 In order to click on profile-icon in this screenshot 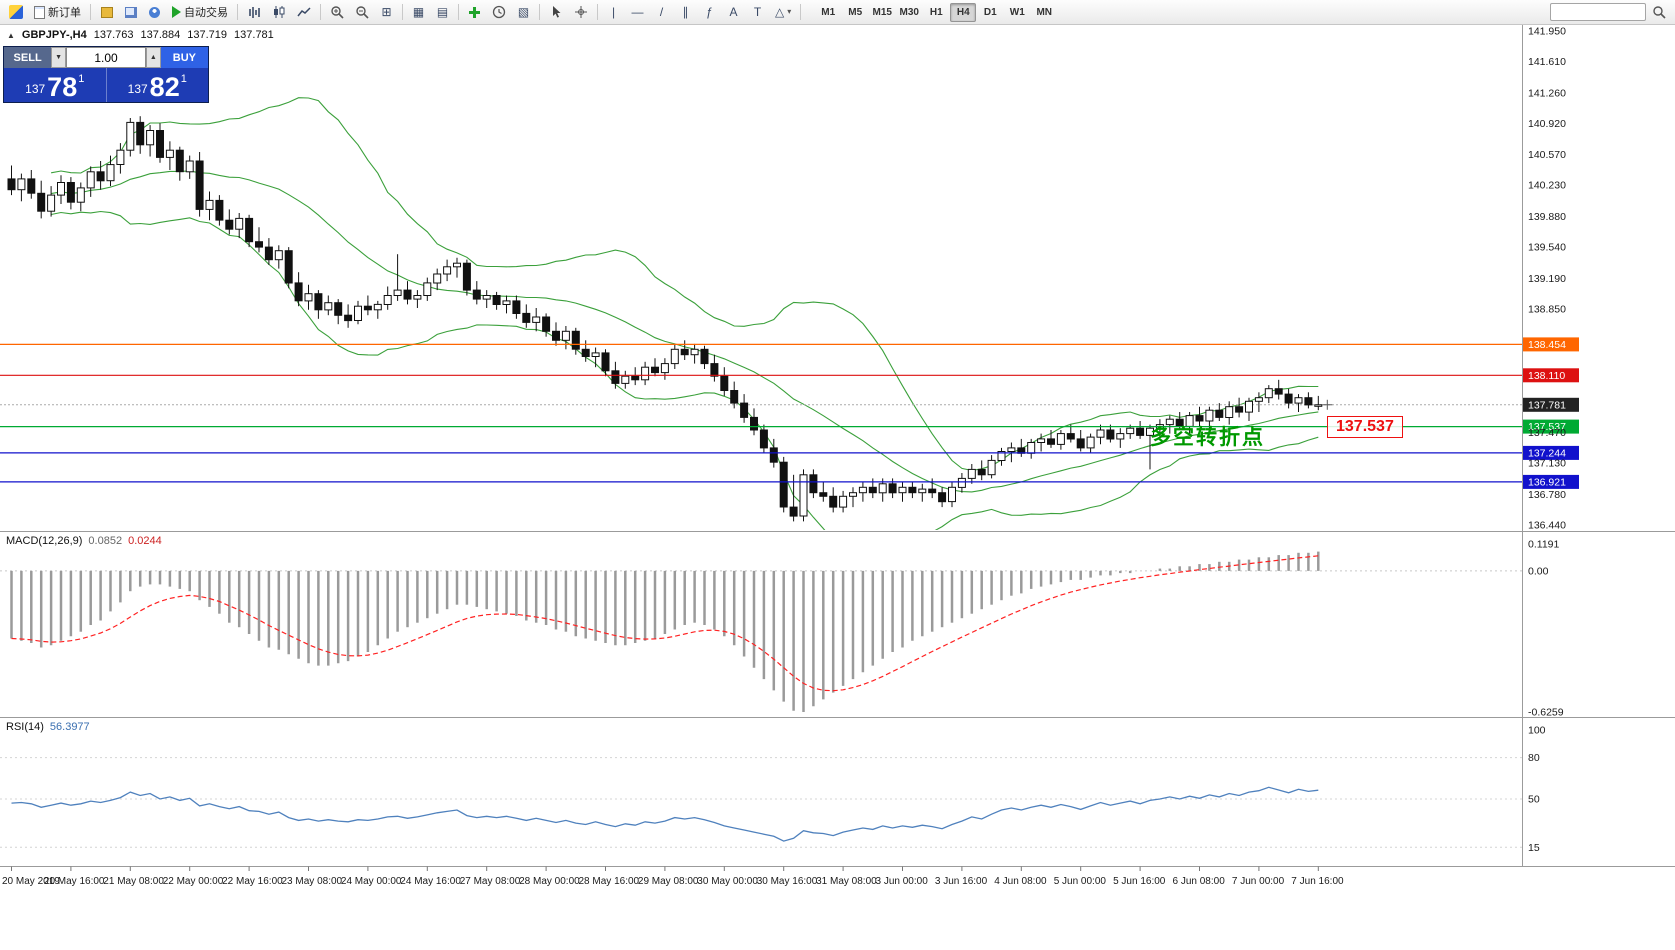, I will do `click(154, 12)`.